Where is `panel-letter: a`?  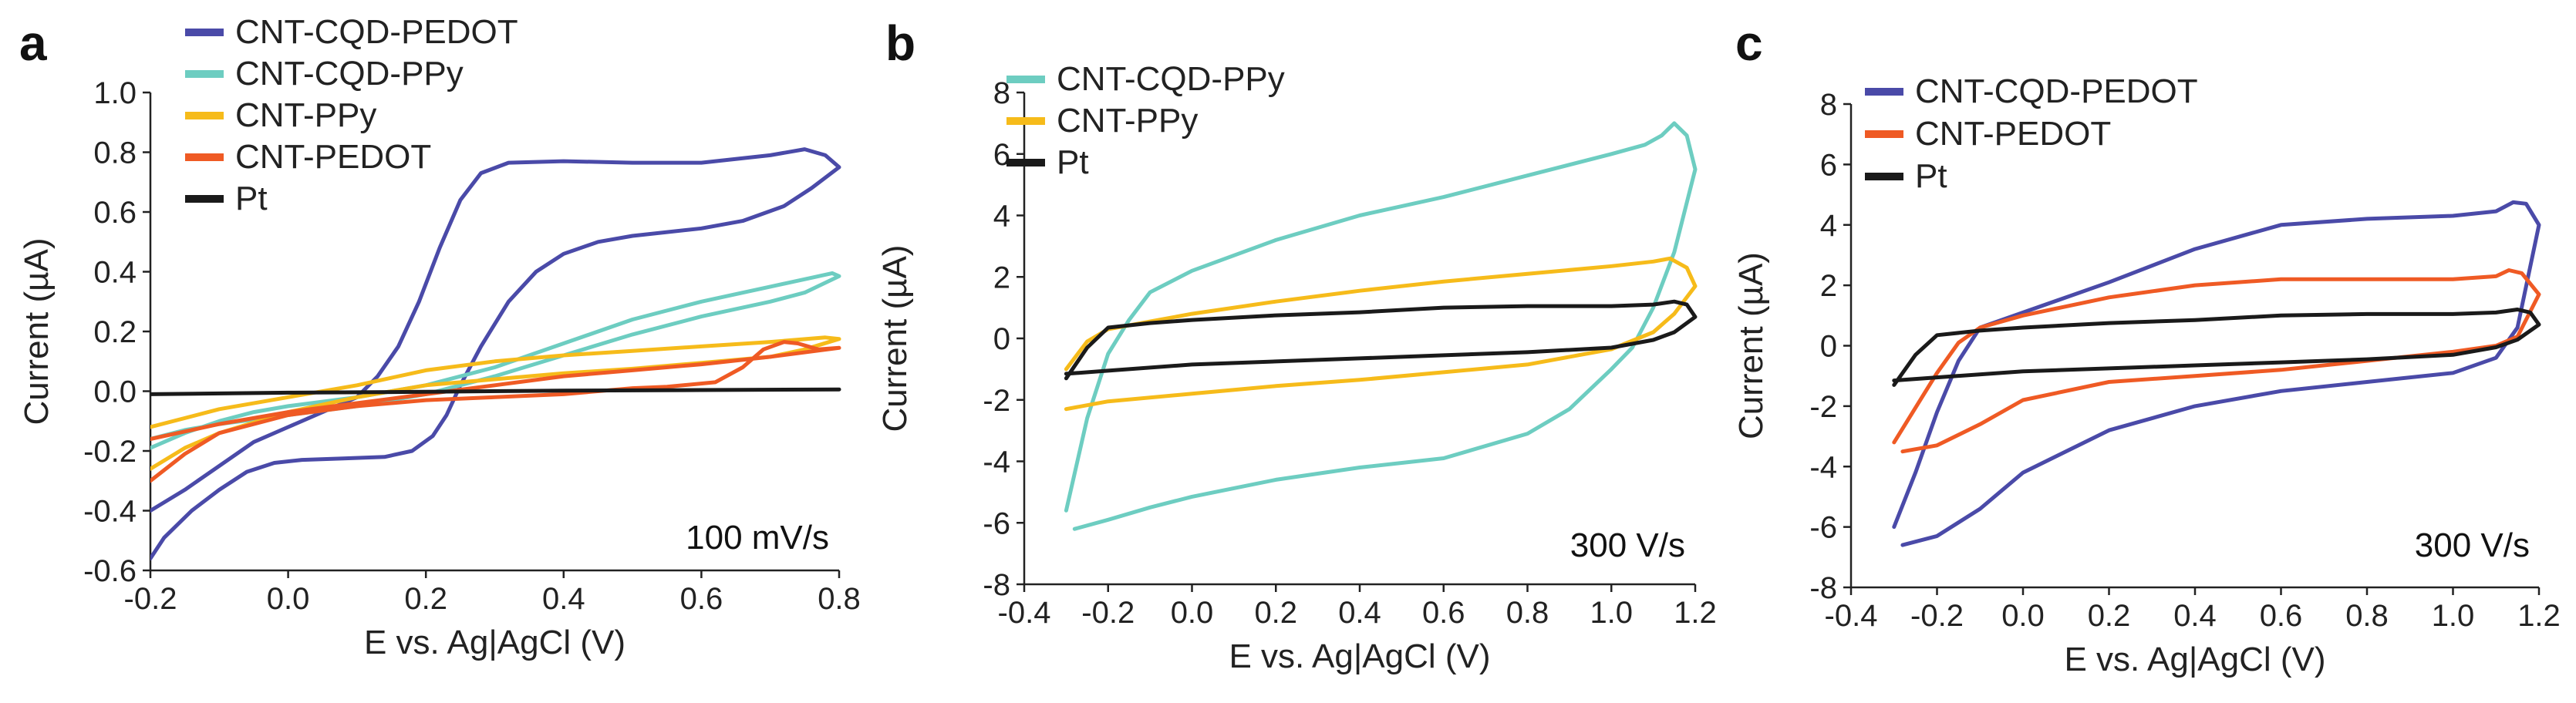 panel-letter: a is located at coordinates (33, 43).